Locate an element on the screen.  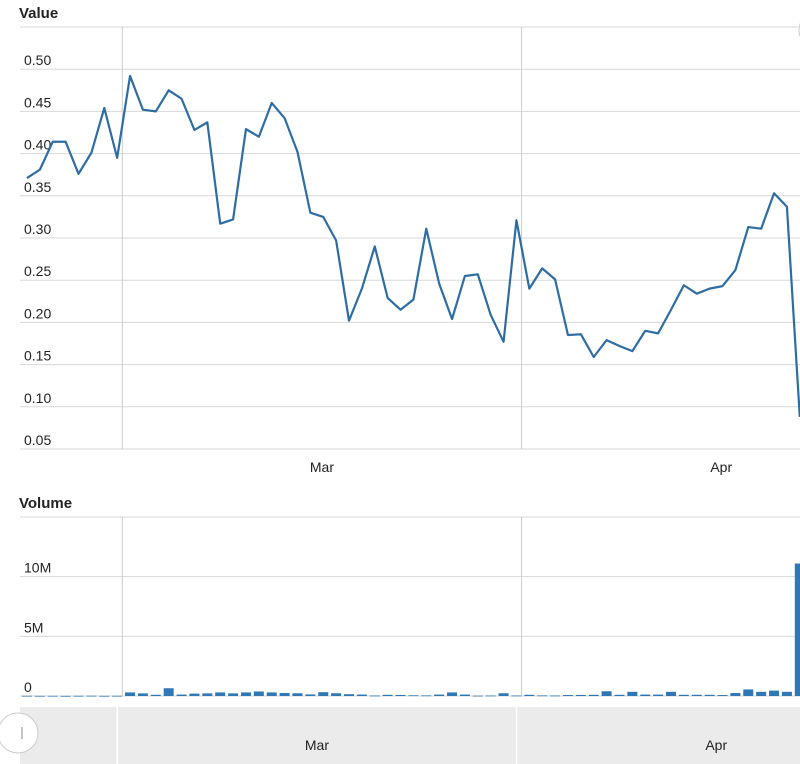
y-tick-label: 0.40 is located at coordinates (37, 145).